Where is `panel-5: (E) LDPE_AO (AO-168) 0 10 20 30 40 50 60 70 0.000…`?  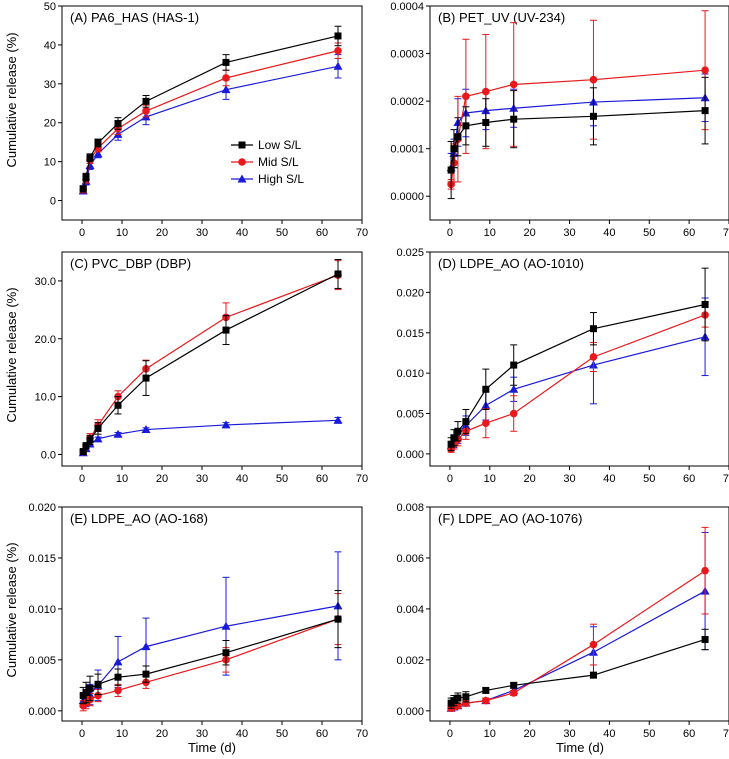 panel-5: (E) LDPE_AO (AO-168) 0 10 20 30 40 50 60 70 0.000… is located at coordinates (198, 621).